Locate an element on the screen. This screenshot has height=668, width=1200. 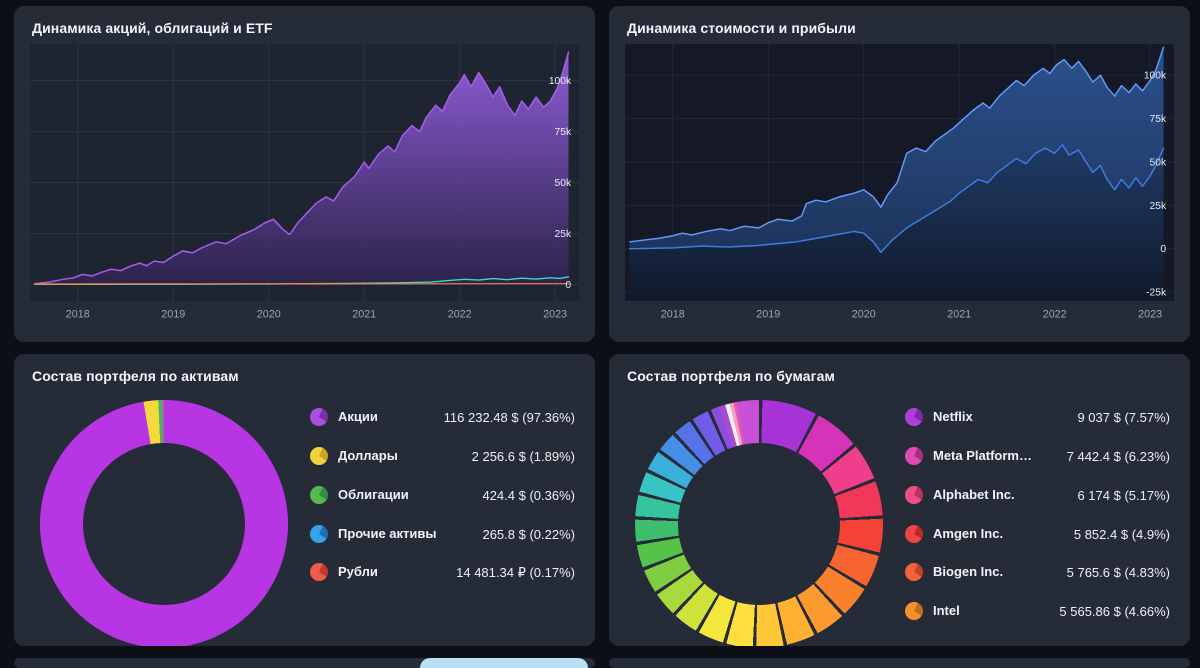
assets-donut-chart is located at coordinates (164, 523).